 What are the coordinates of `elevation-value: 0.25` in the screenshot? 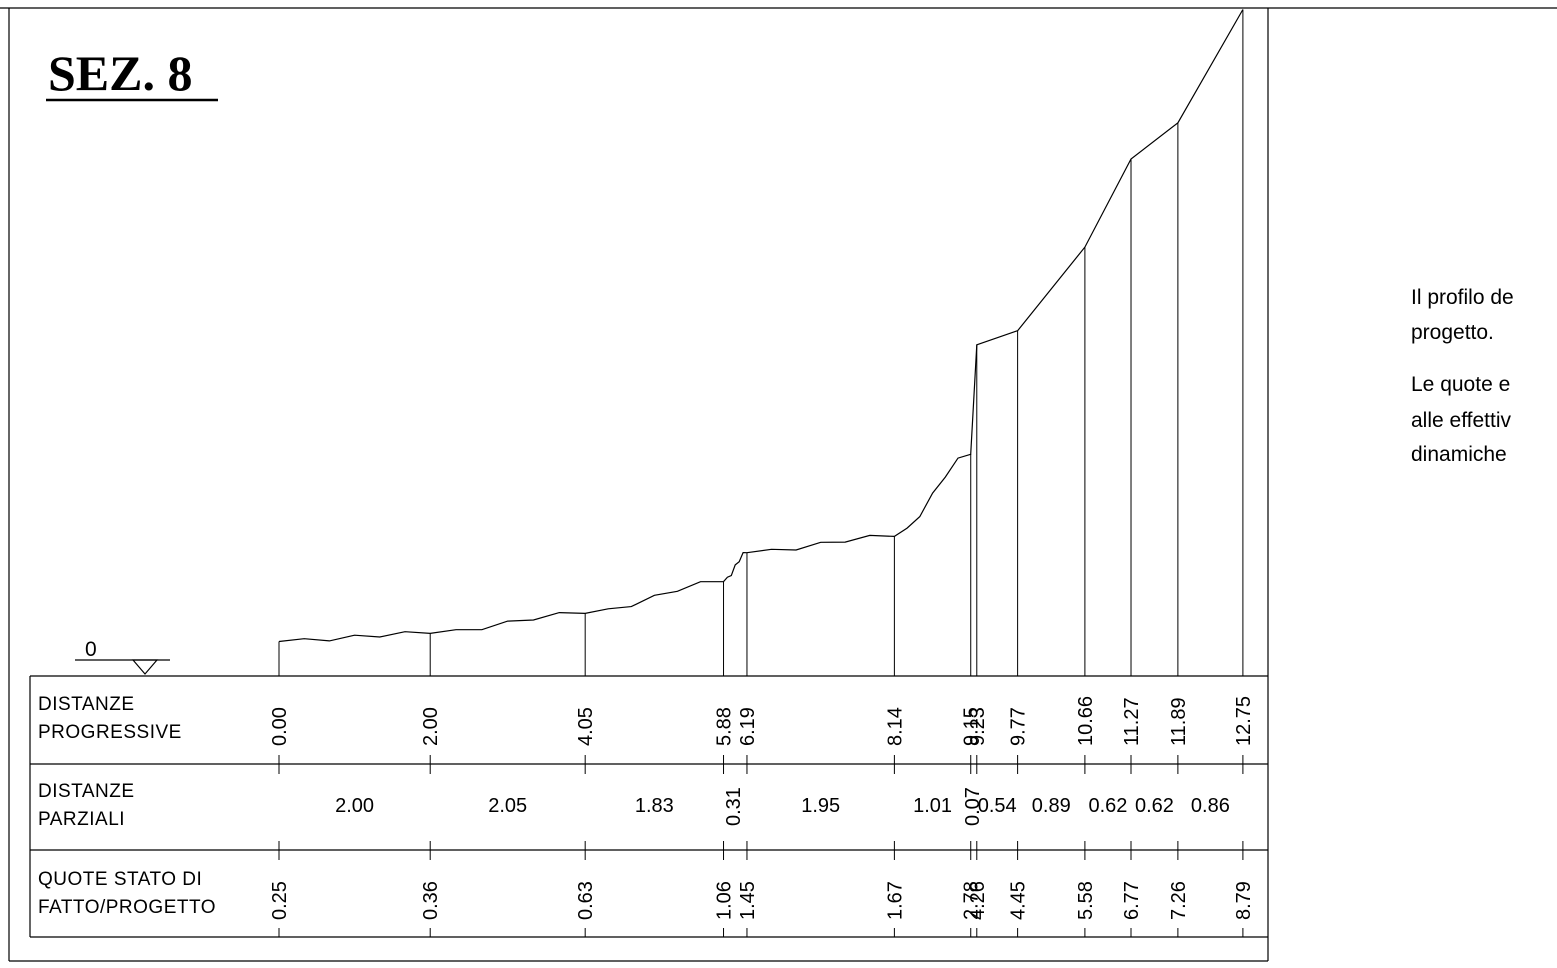 It's located at (280, 900).